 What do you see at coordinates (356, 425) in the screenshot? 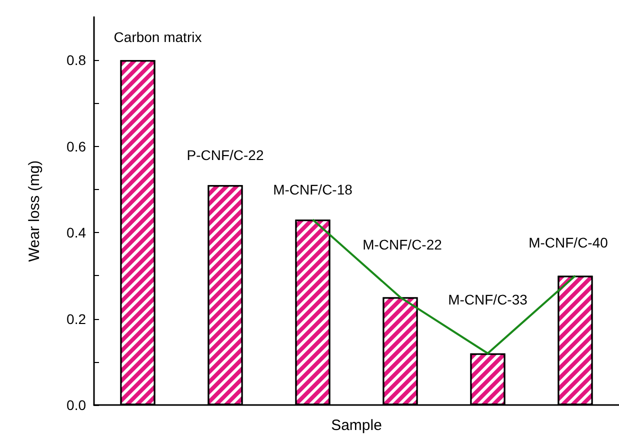
I see `x-axis-title: Sample` at bounding box center [356, 425].